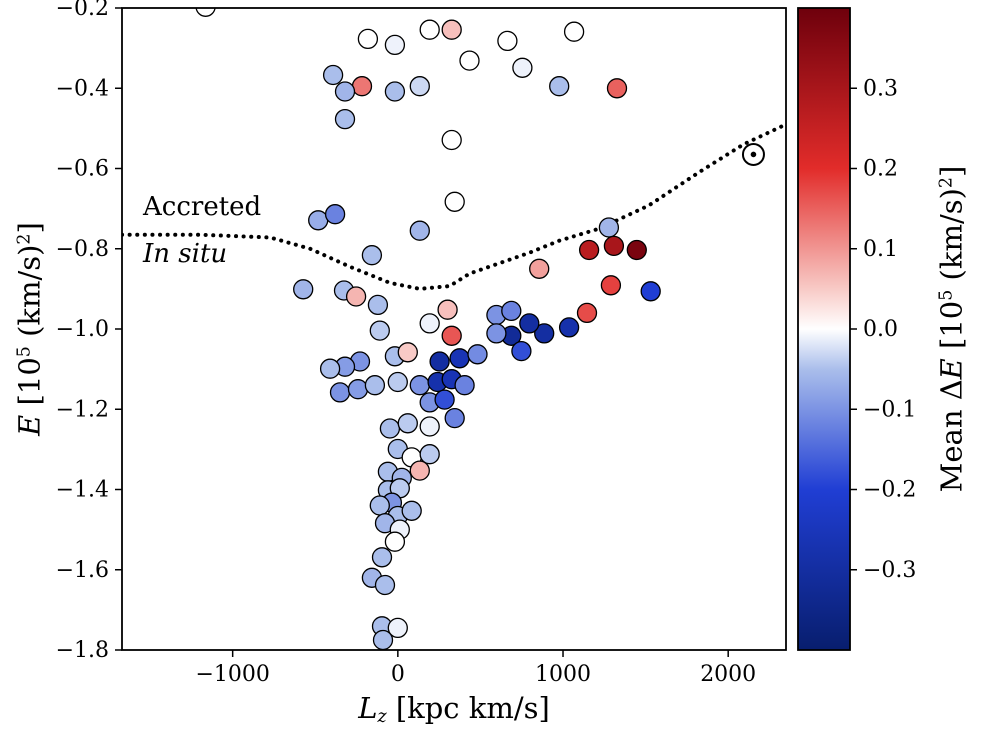 This screenshot has height=740, width=1000. Describe the element at coordinates (82, 650) in the screenshot. I see `y-tick-label: −1.8` at that location.